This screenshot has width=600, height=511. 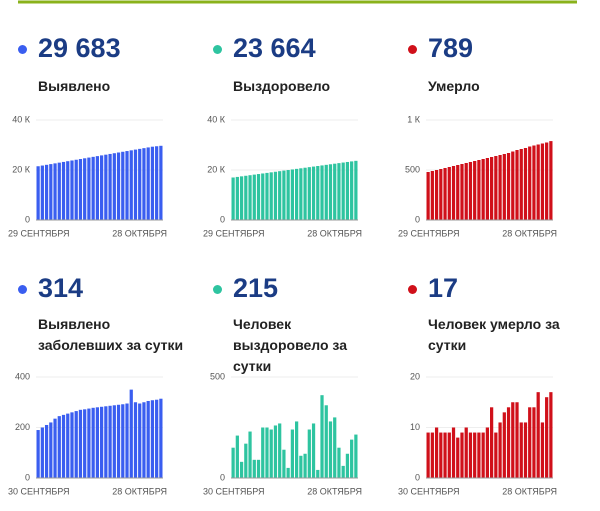 I want to click on y-tick-label: 1 К, so click(x=414, y=119).